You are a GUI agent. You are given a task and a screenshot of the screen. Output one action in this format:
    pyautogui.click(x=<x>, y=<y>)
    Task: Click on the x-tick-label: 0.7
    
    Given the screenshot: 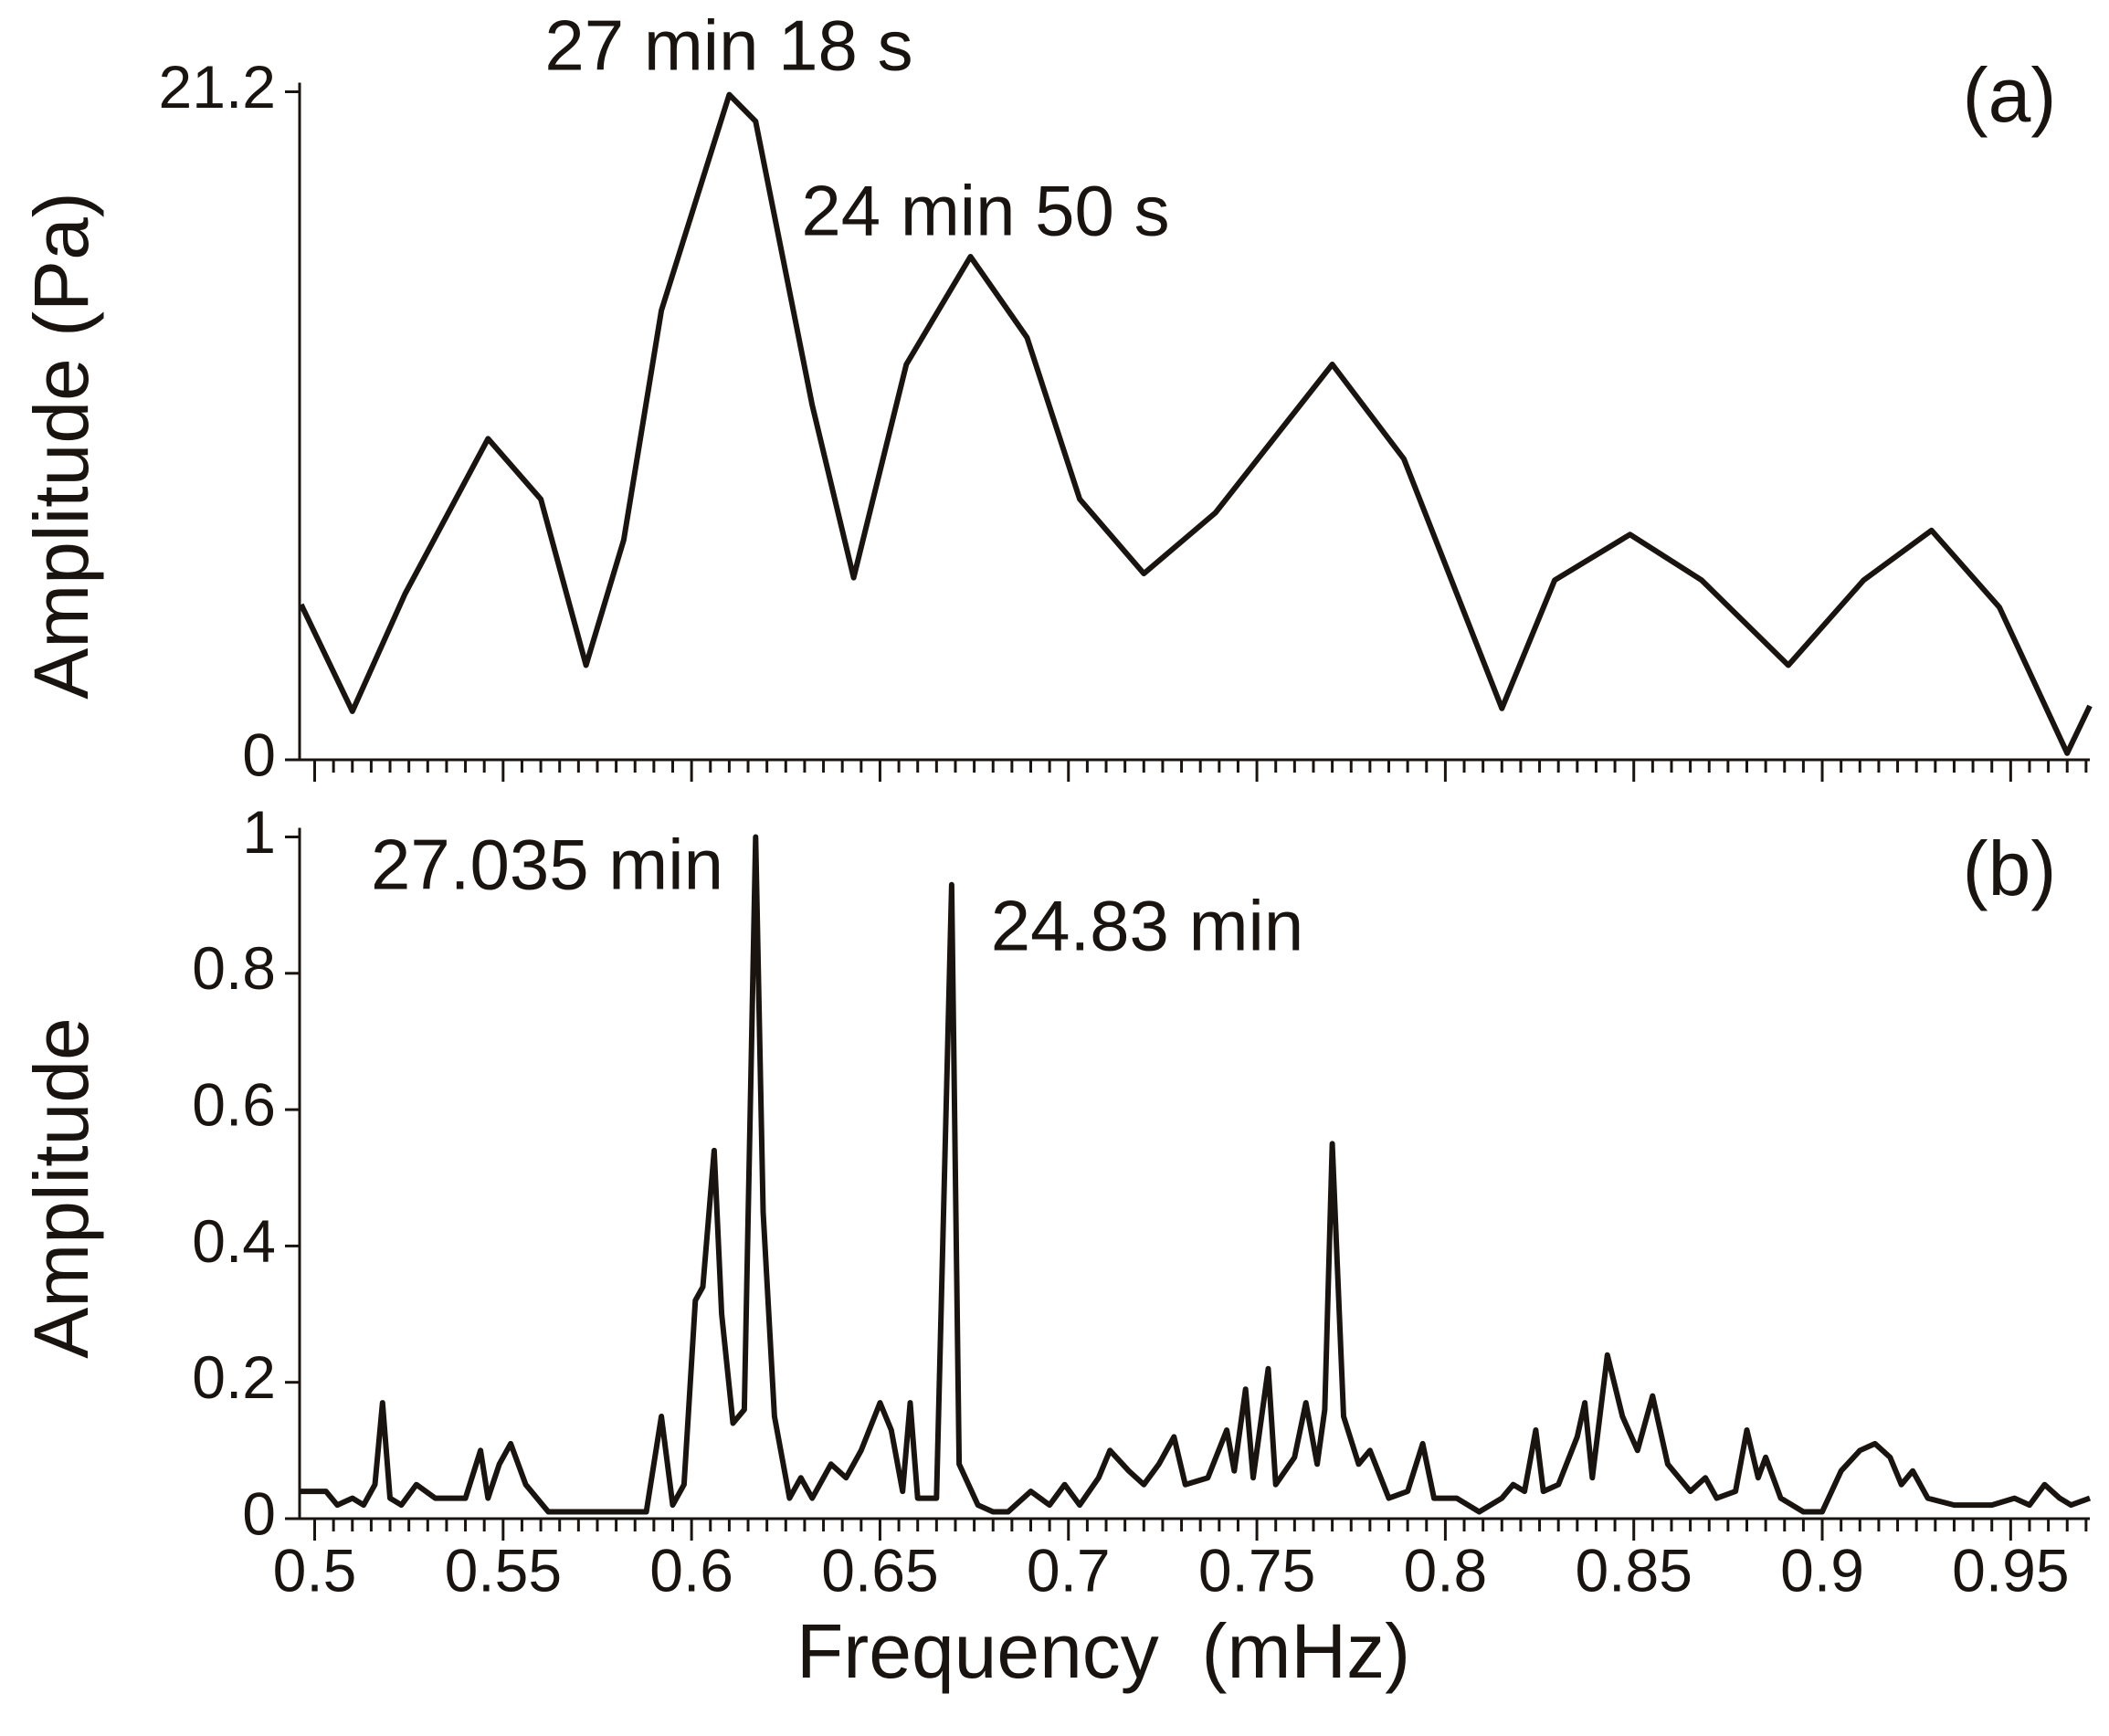 What is the action you would take?
    pyautogui.click(x=1069, y=1570)
    